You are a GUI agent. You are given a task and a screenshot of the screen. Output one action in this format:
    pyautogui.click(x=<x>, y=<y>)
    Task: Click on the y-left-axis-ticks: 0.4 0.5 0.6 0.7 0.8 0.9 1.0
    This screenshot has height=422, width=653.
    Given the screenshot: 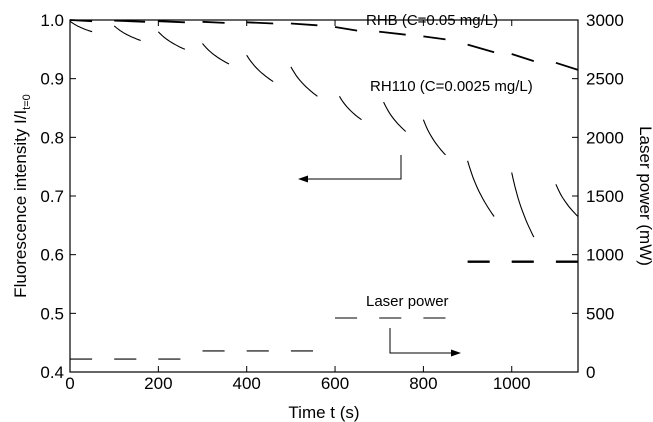 What is the action you would take?
    pyautogui.click(x=58, y=196)
    